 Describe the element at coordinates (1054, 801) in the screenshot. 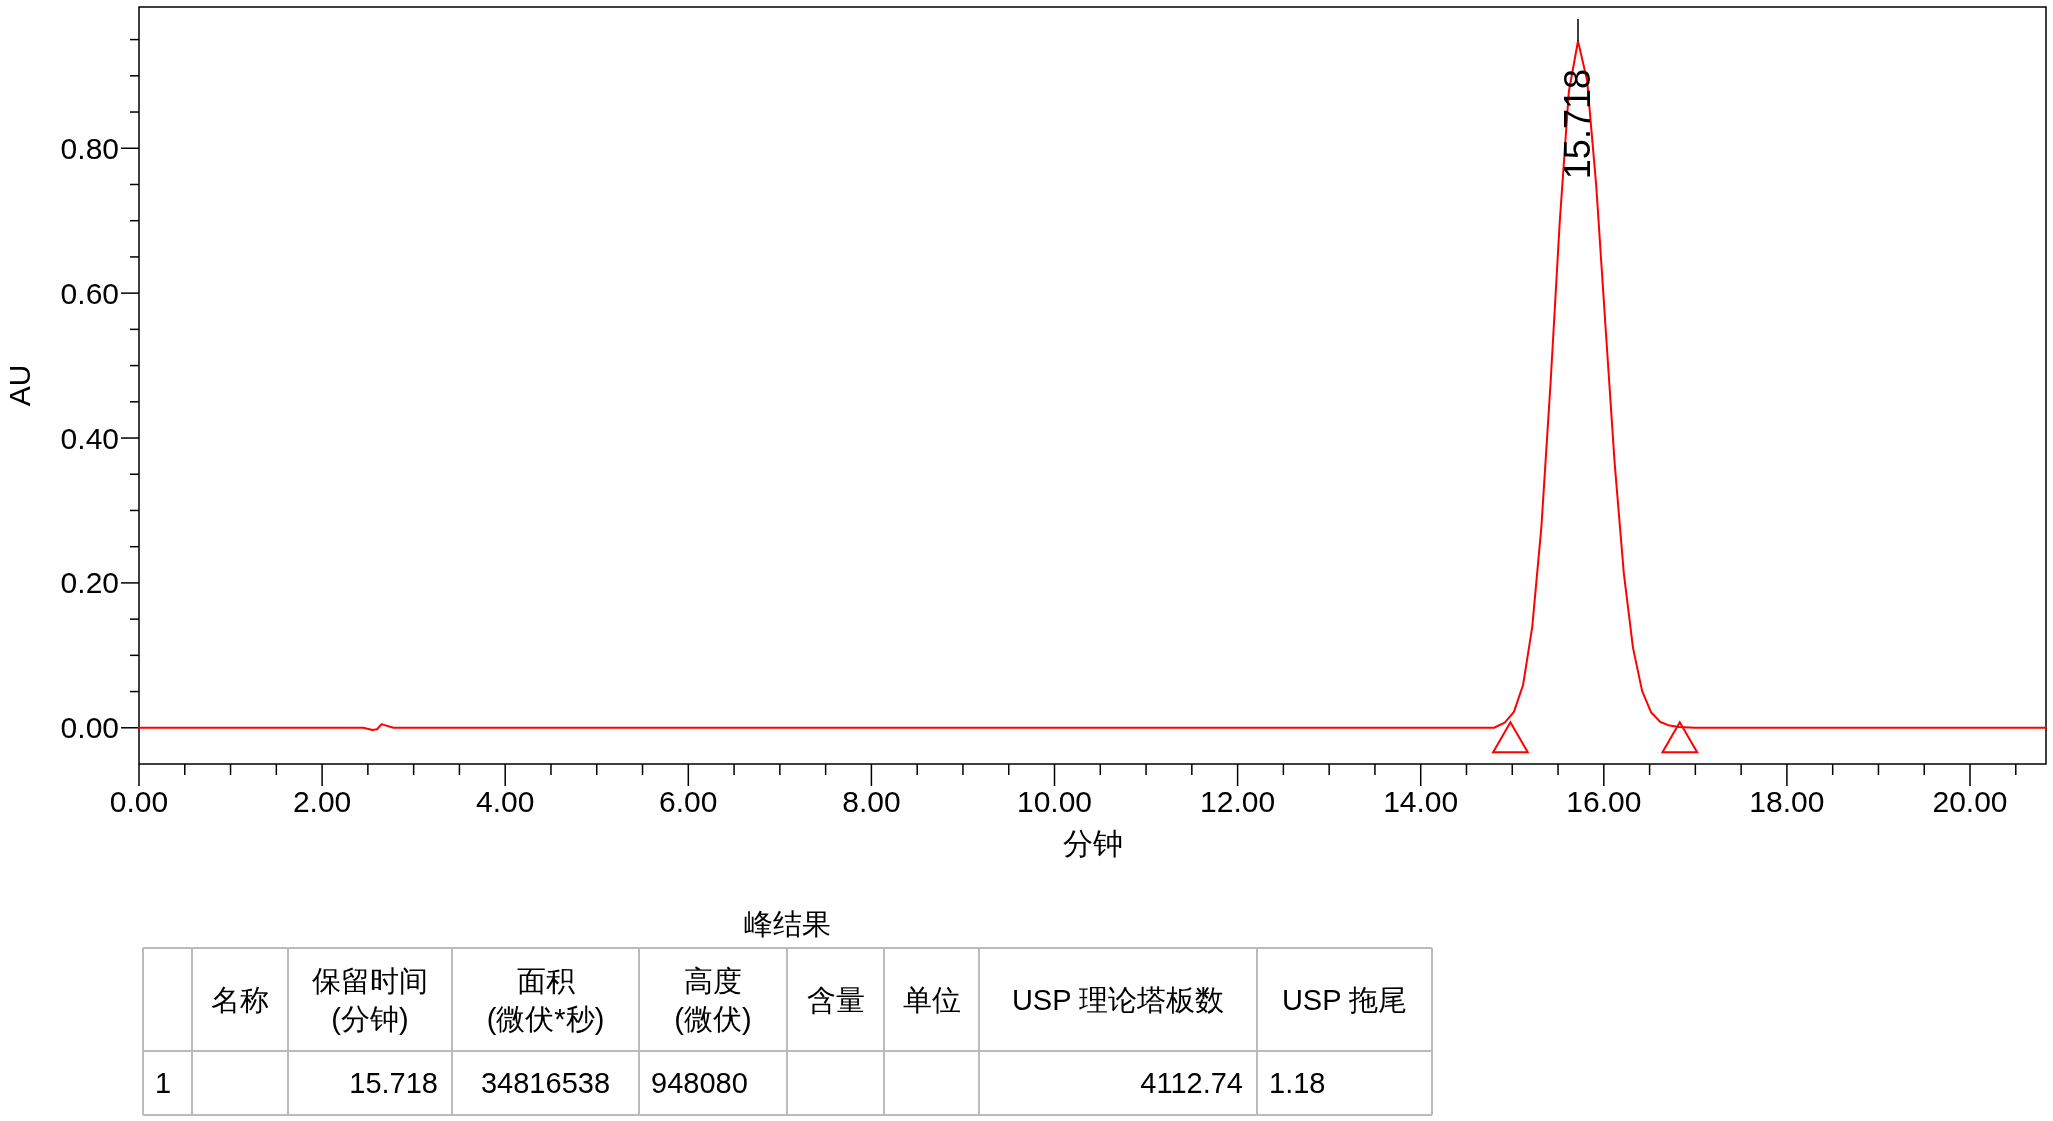

I see `x-tick-label: 10.00` at that location.